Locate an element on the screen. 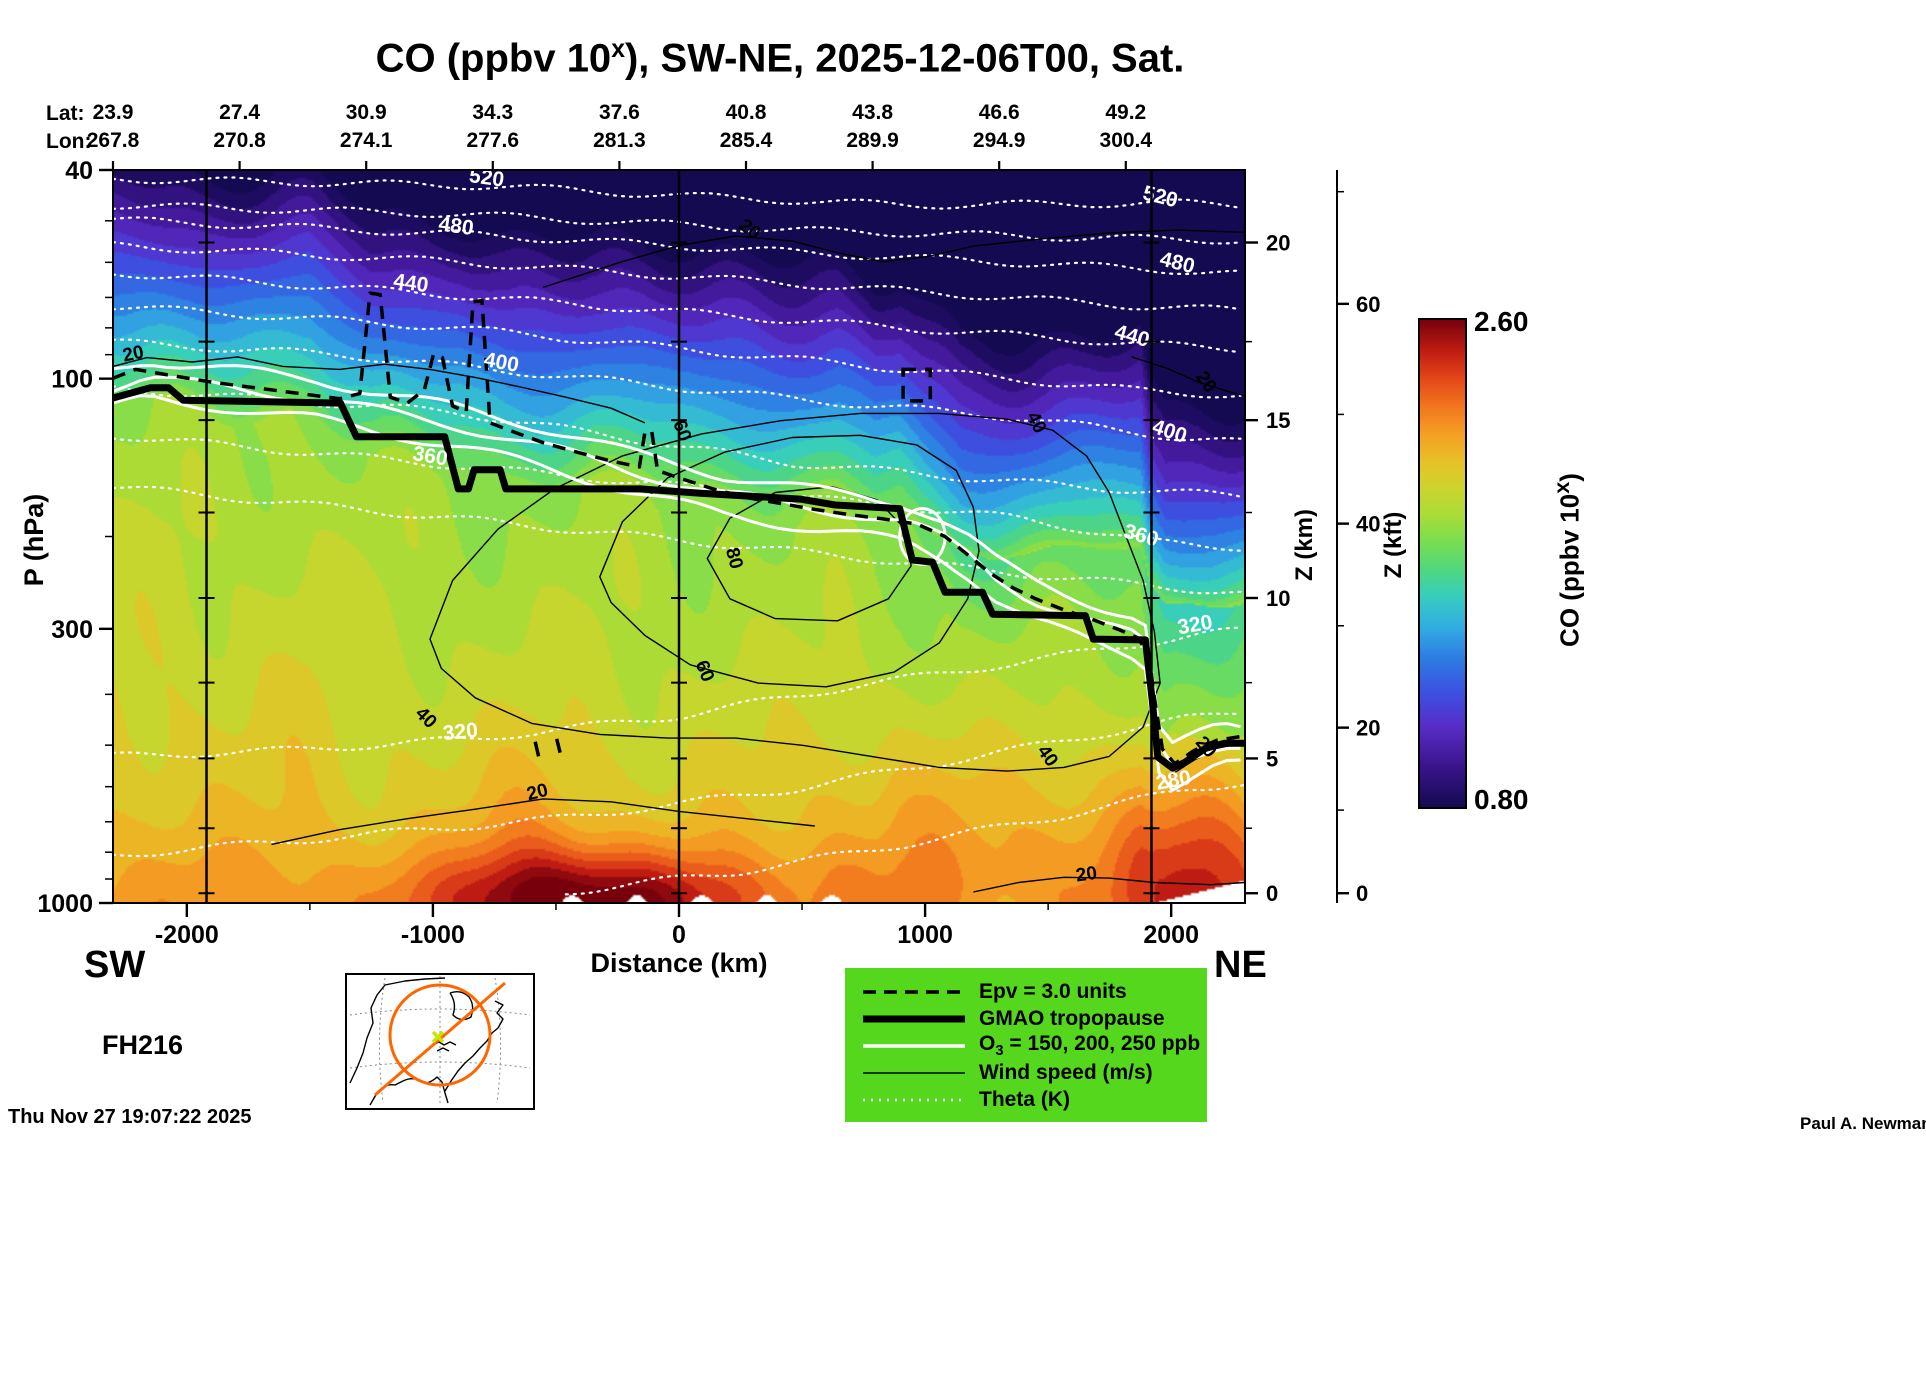  epv-contour-mark is located at coordinates (558, 746).